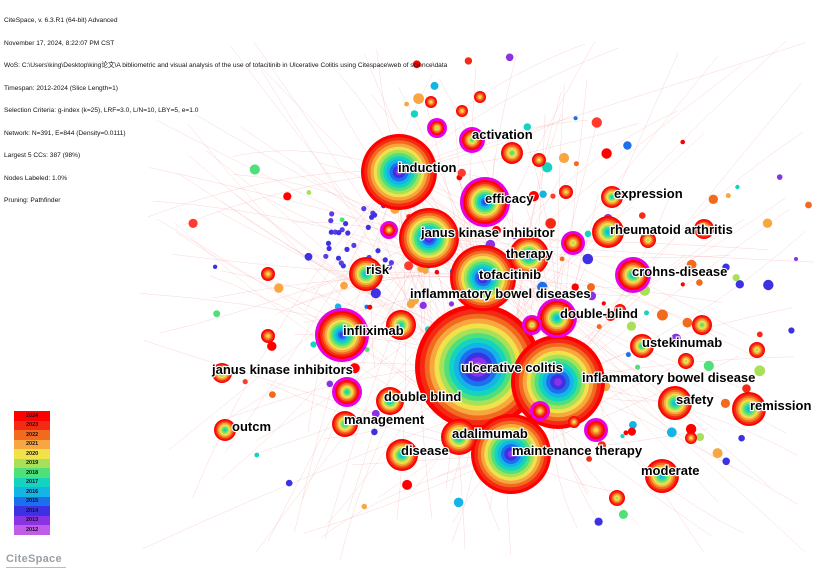 This screenshot has height=585, width=823. I want to click on label-safety: safety, so click(695, 399).